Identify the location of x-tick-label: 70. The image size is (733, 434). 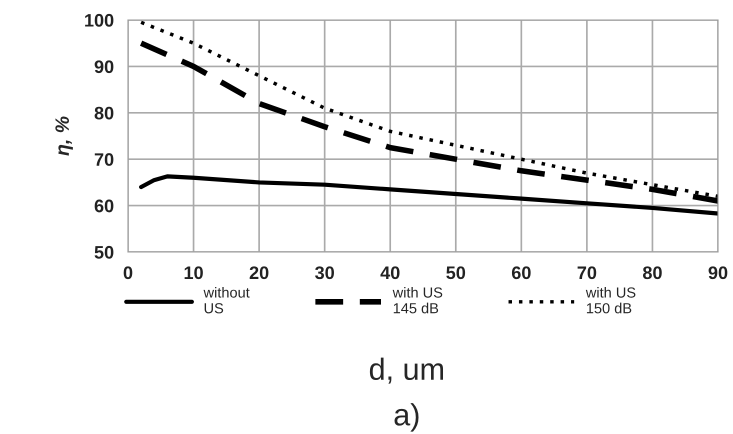
(587, 273).